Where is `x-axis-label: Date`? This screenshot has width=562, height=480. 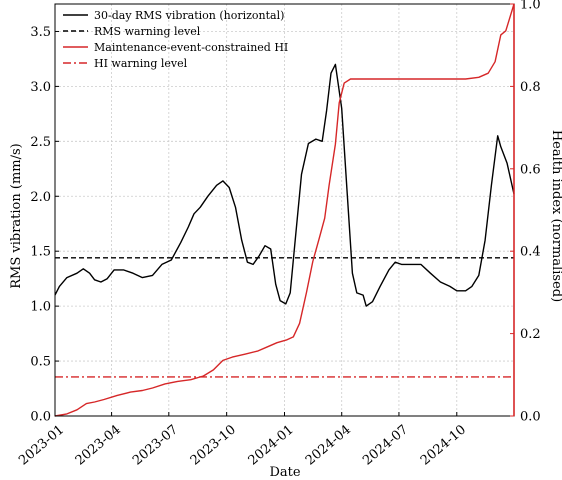 x-axis-label: Date is located at coordinates (284, 472).